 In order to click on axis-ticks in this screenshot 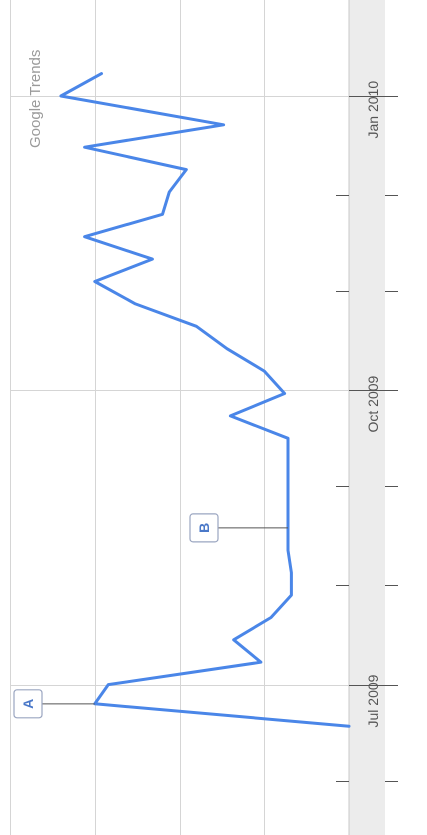, I will do `click(367, 439)`.